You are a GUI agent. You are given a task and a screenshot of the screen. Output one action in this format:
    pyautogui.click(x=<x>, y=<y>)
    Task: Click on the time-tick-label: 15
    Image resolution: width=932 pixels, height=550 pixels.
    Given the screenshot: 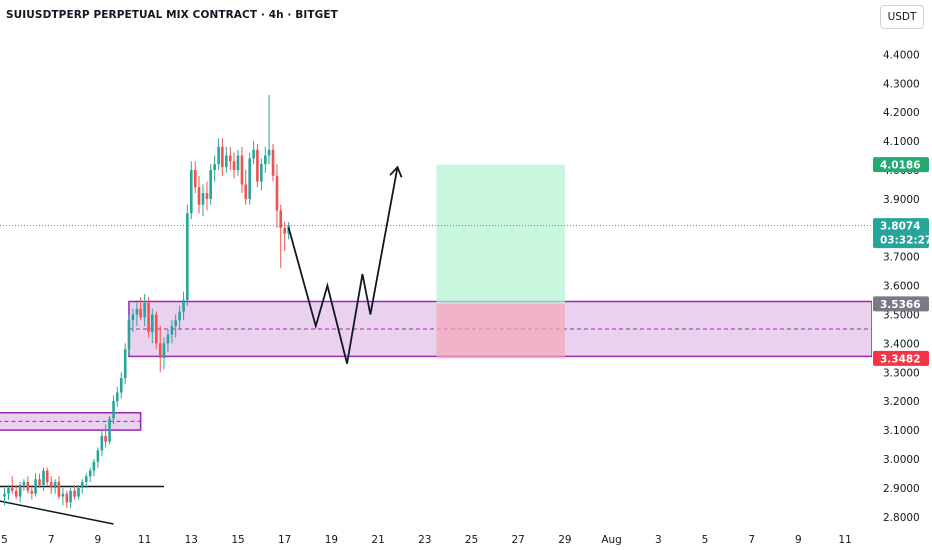 What is the action you would take?
    pyautogui.click(x=237, y=540)
    